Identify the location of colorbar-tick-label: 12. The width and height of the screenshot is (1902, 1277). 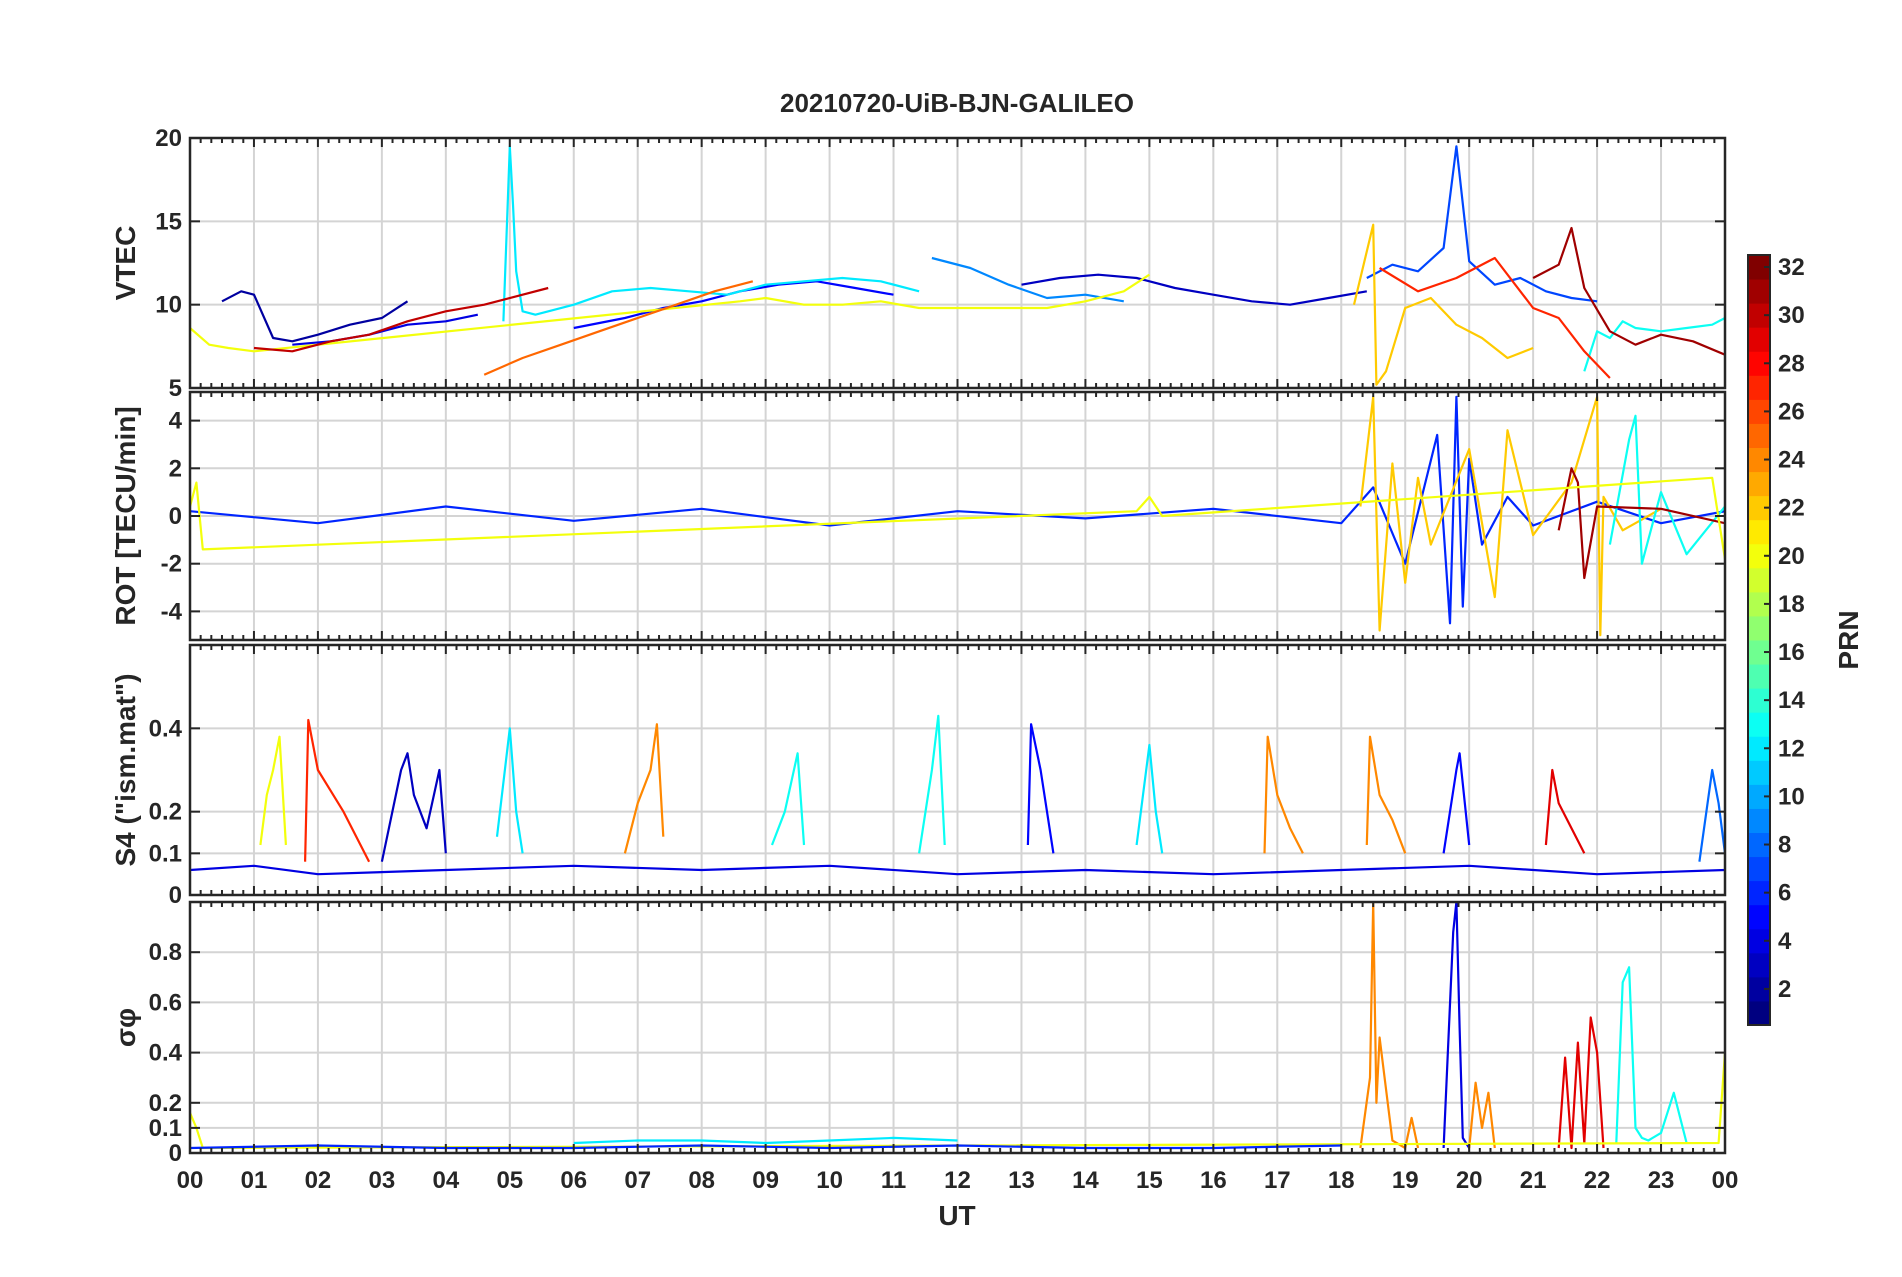
(1791, 748).